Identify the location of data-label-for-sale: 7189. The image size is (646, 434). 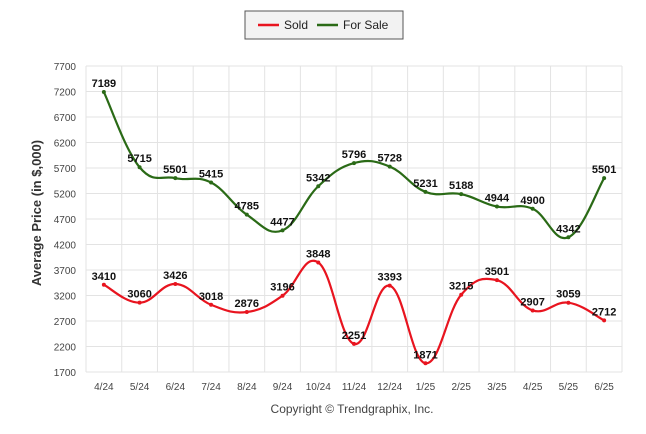
(104, 84).